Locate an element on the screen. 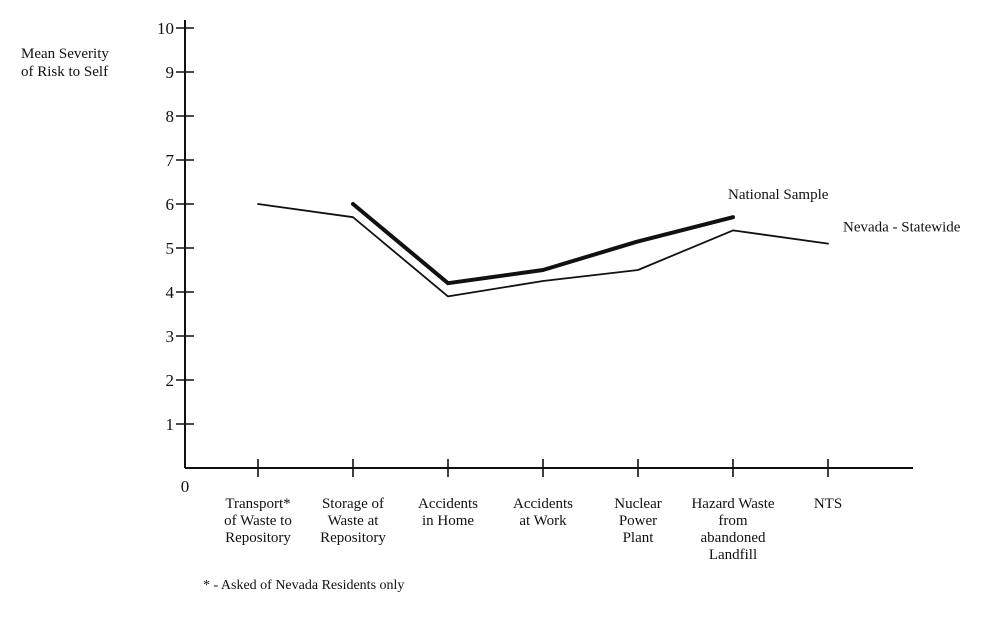  y-tick-label: 3 is located at coordinates (170, 336).